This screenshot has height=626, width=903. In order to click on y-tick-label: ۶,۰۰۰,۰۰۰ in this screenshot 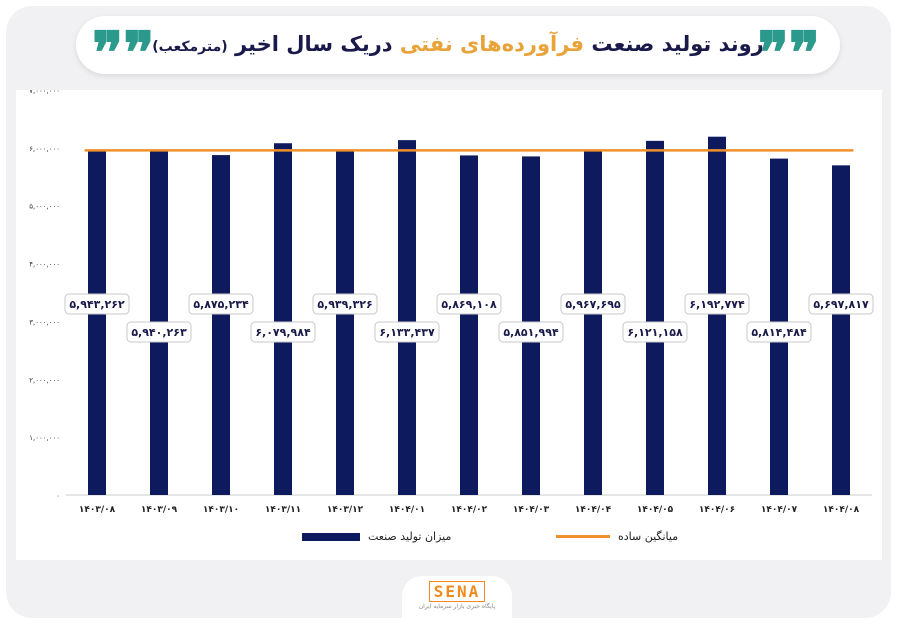, I will do `click(44, 149)`.